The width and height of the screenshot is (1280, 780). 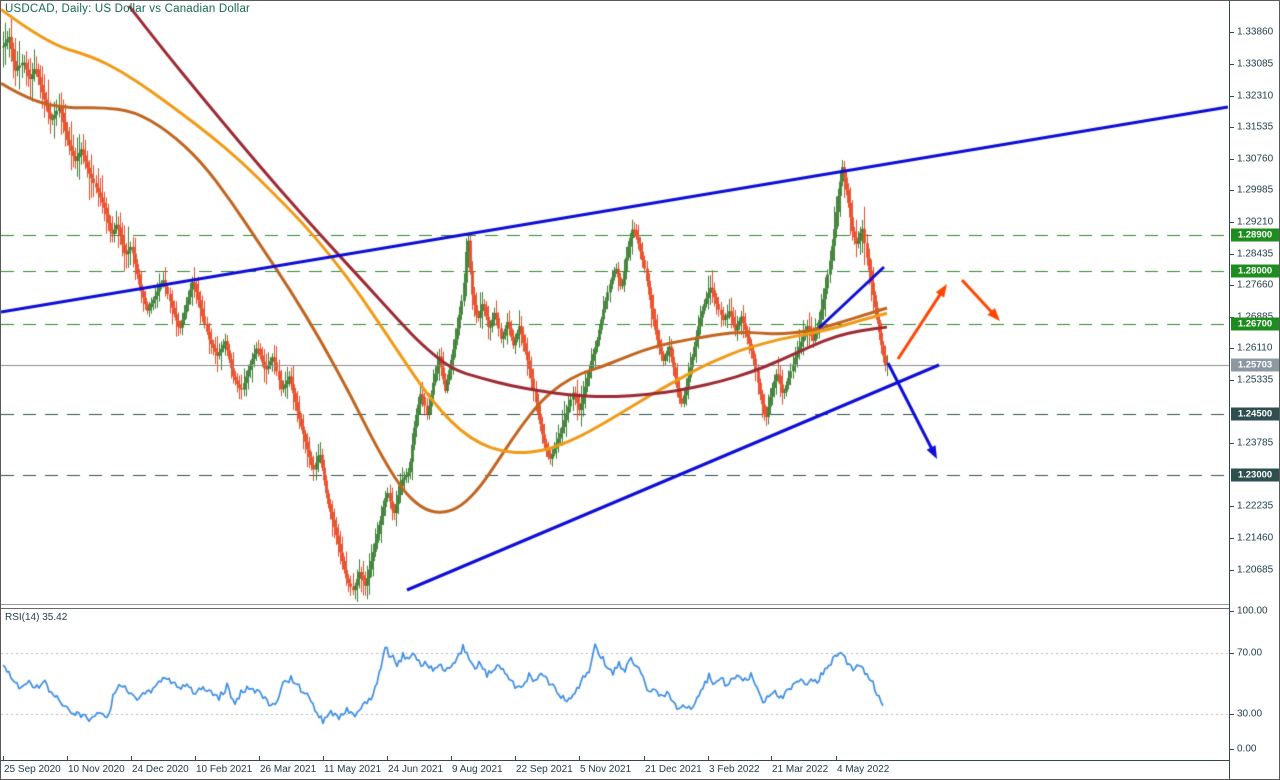 I want to click on price-tick-label: 1.21460, so click(x=1255, y=538).